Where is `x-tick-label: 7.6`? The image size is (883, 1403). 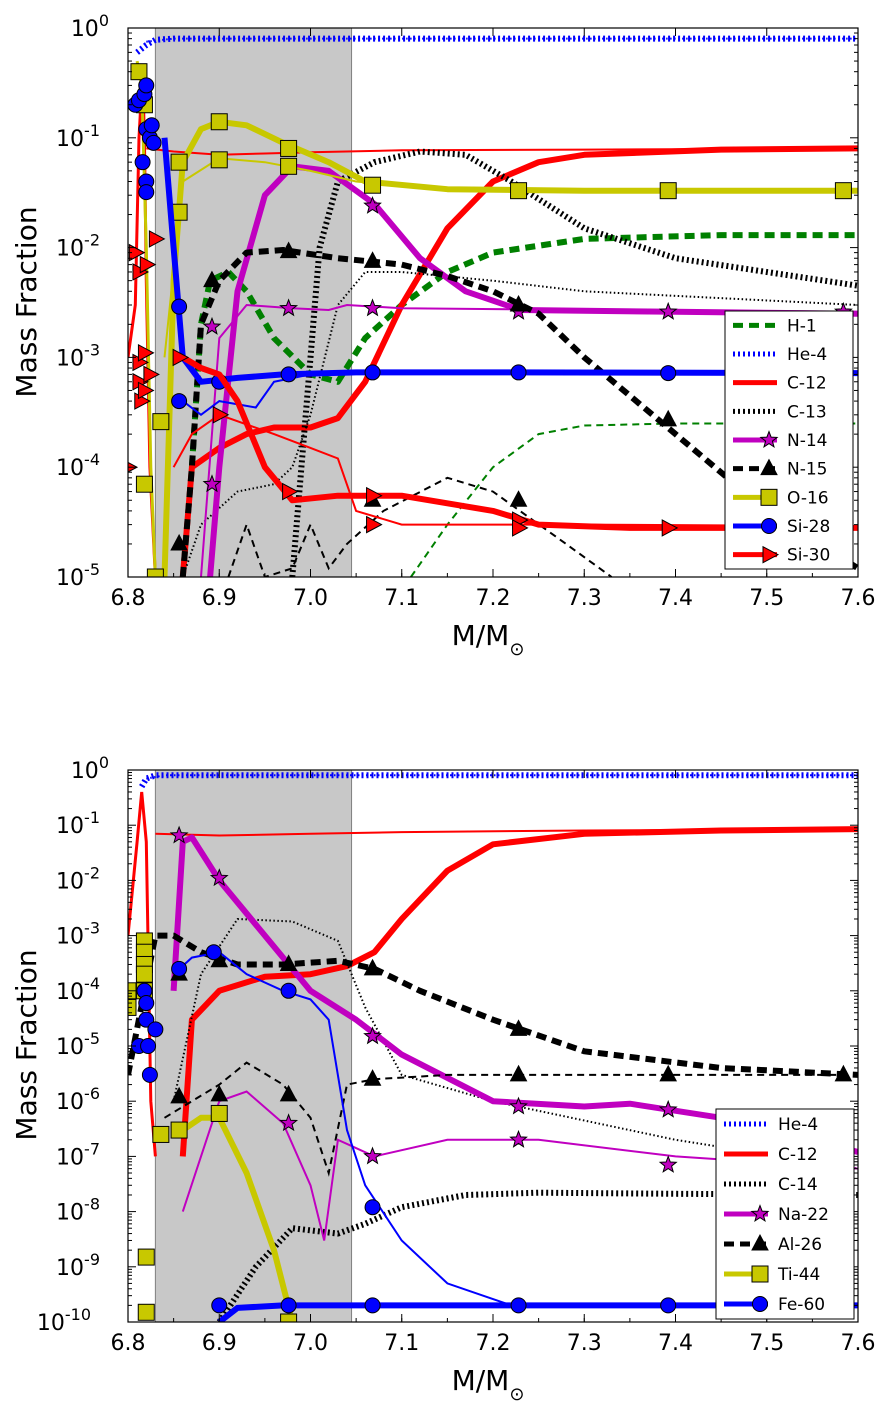 x-tick-label: 7.6 is located at coordinates (858, 598).